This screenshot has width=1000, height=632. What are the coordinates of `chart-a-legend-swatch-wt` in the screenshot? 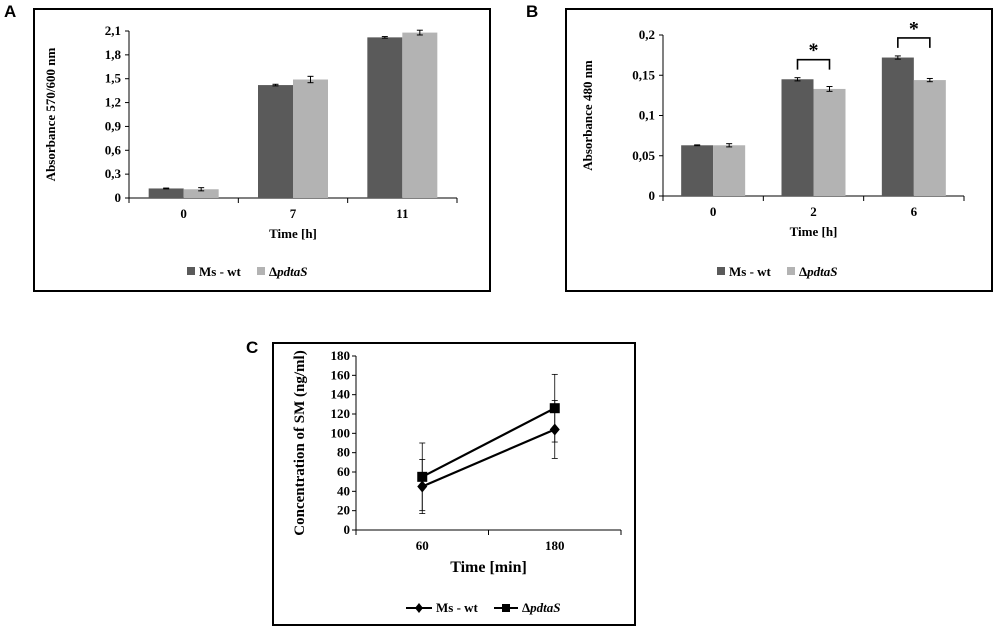 It's located at (191, 271).